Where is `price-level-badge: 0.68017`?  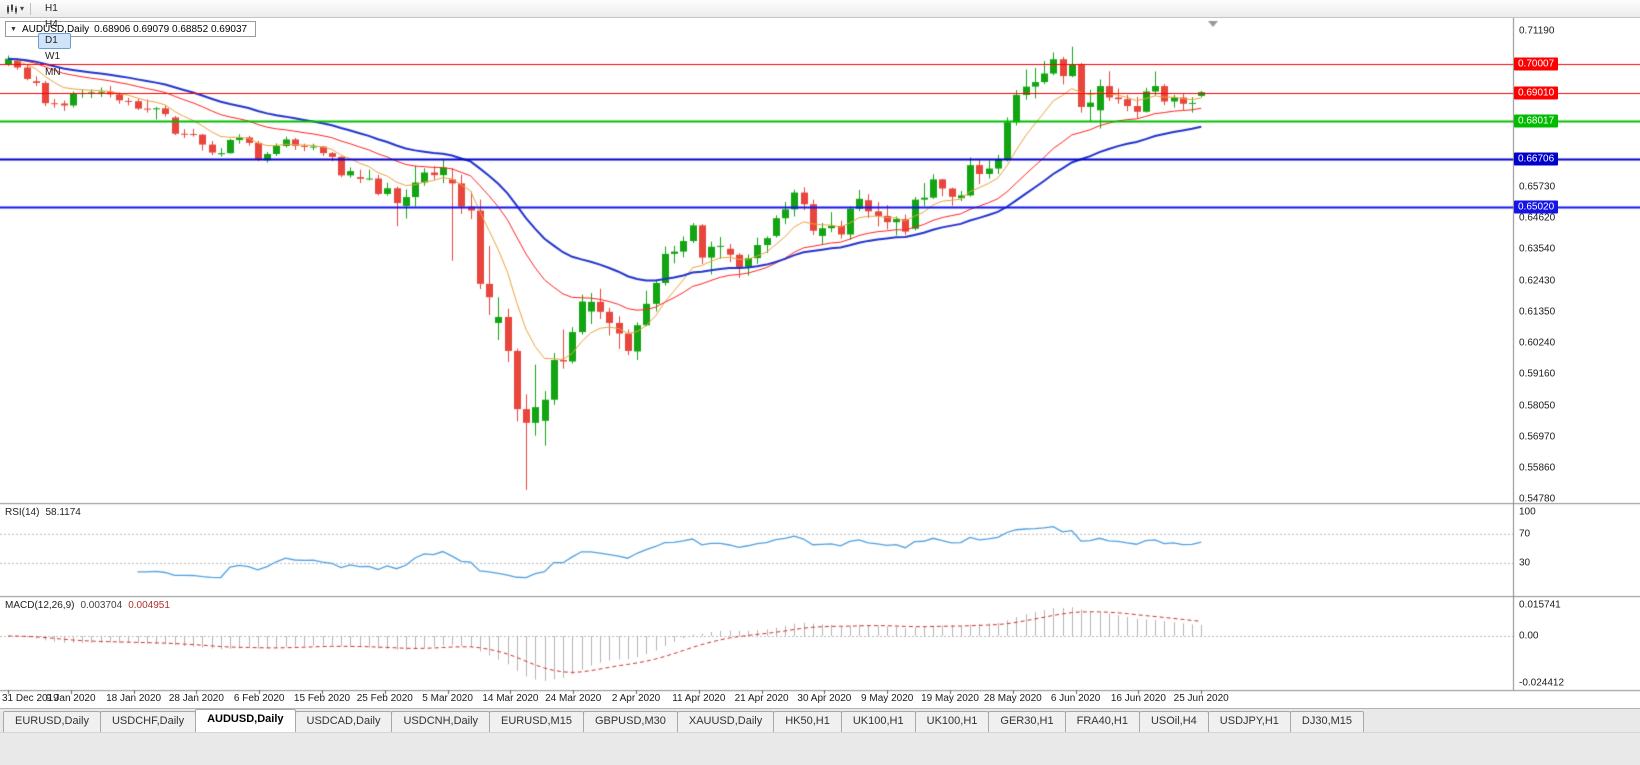
price-level-badge: 0.68017 is located at coordinates (1536, 121).